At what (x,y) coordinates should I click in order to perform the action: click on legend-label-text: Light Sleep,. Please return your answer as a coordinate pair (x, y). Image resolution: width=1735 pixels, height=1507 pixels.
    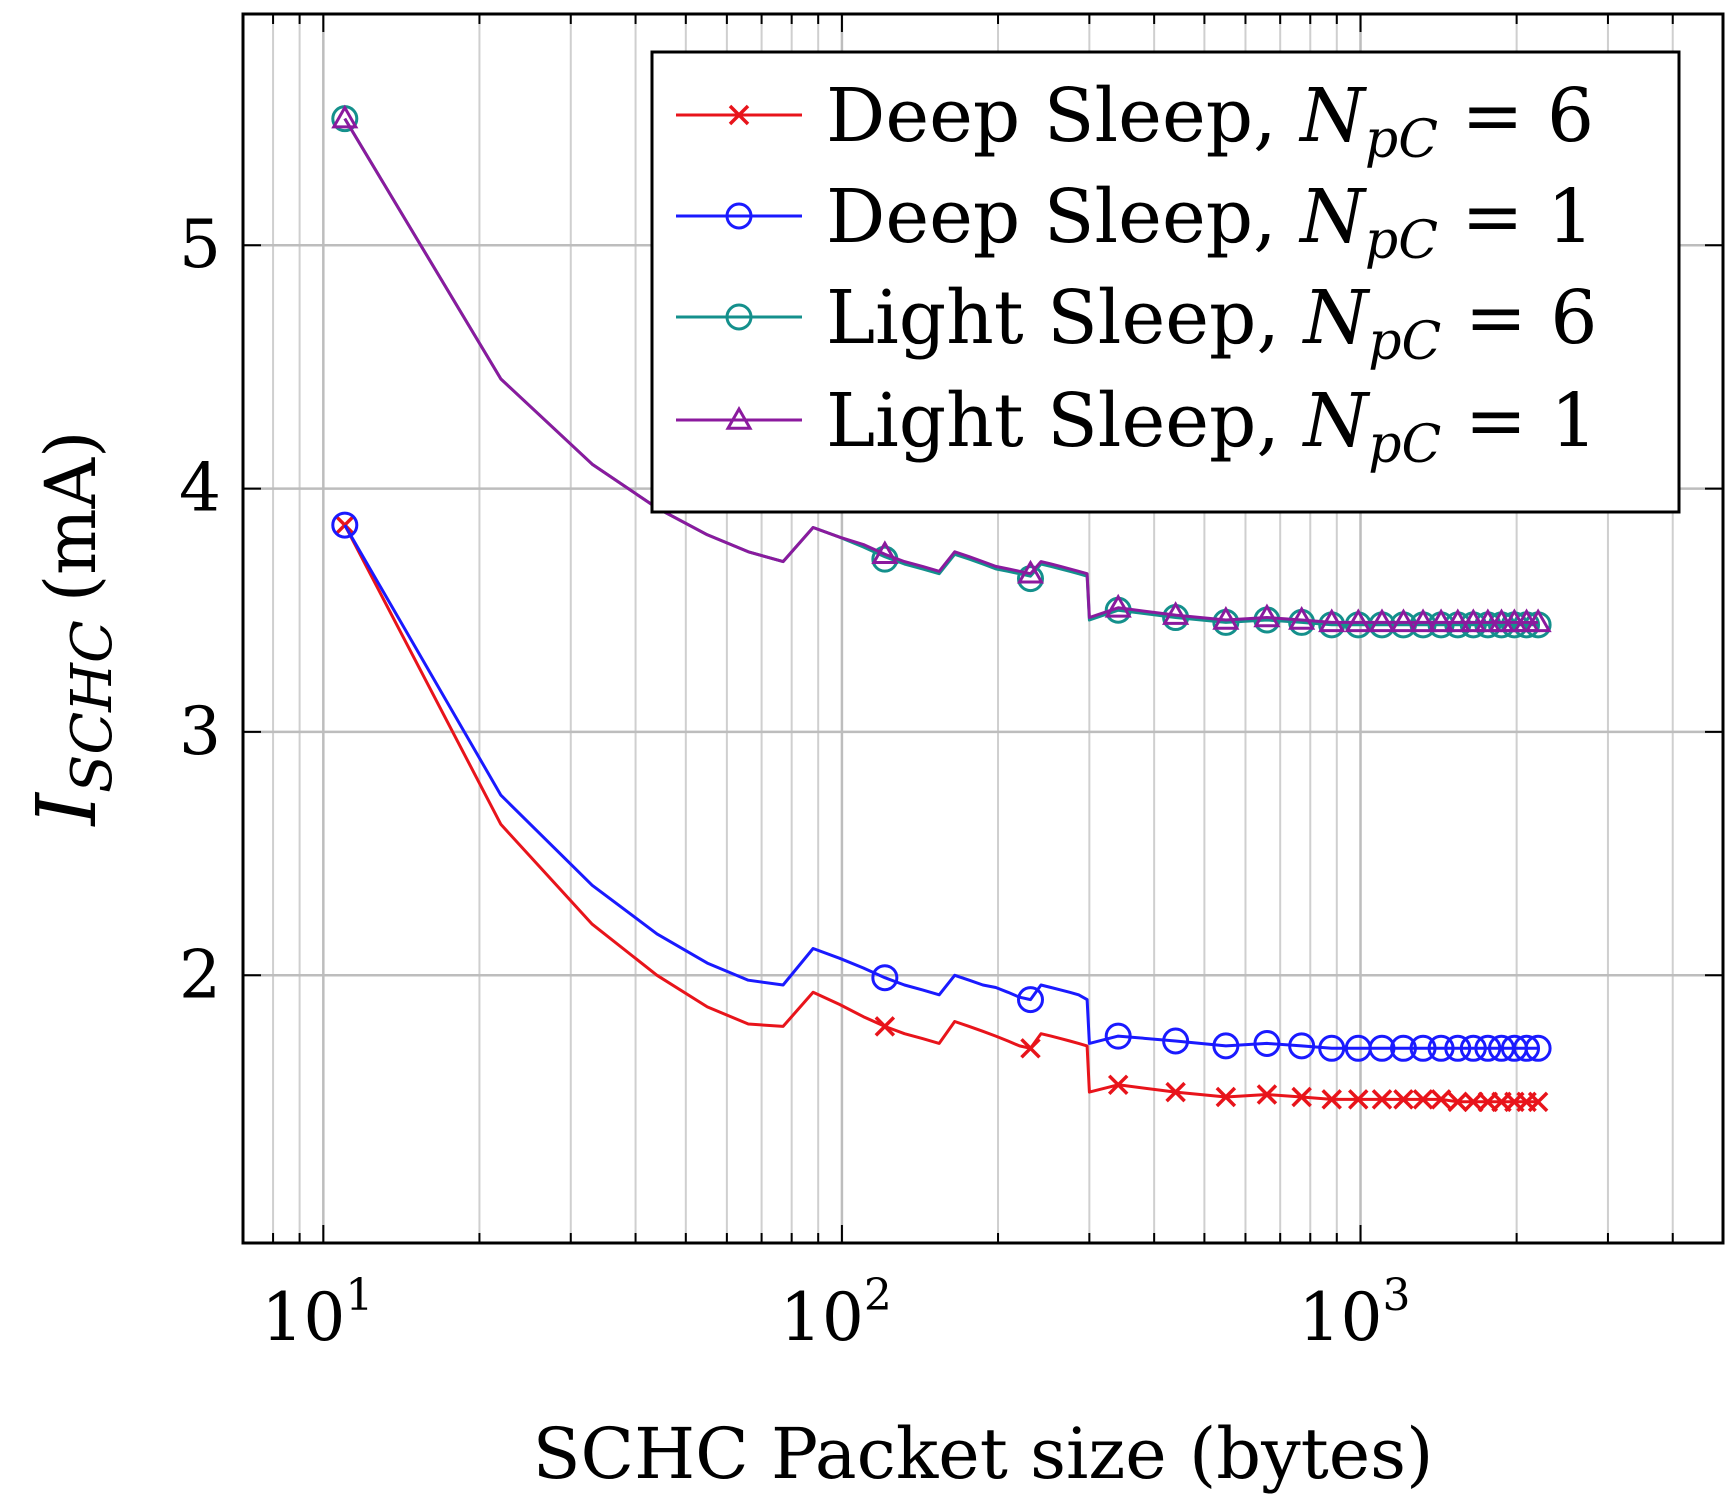
    Looking at the image, I should click on (1064, 421).